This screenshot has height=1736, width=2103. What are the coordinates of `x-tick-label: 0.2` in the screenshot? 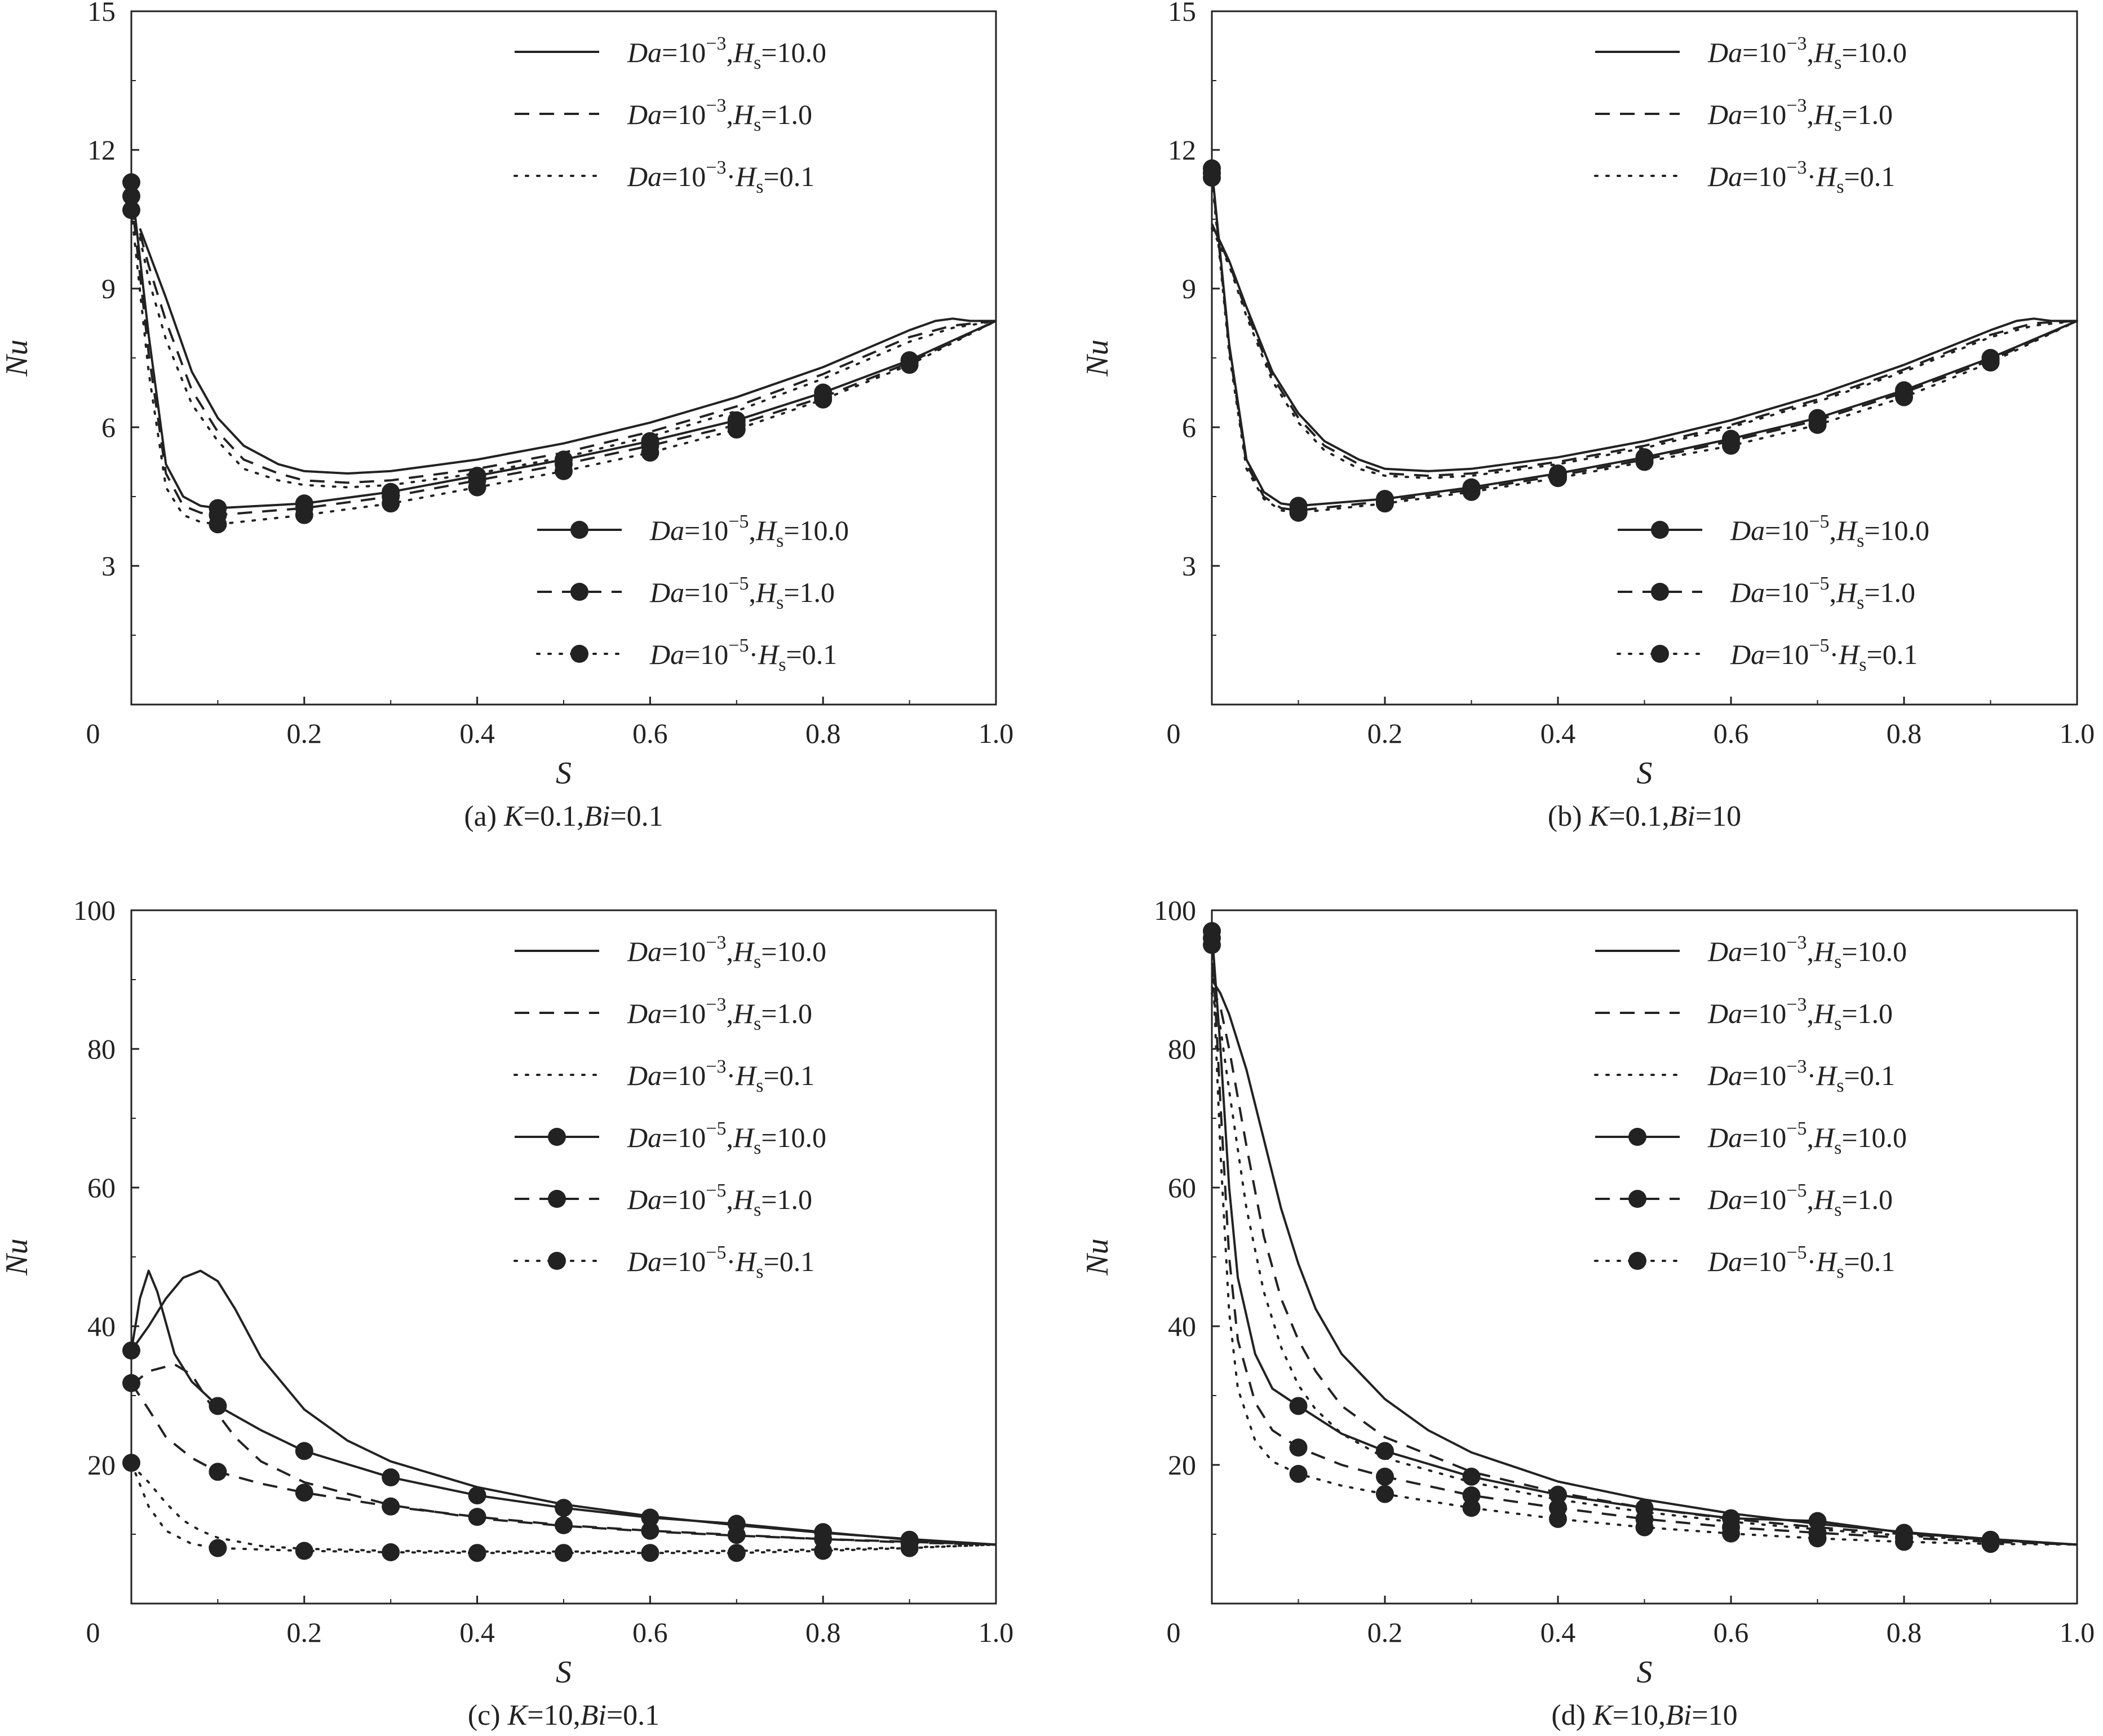 It's located at (1385, 733).